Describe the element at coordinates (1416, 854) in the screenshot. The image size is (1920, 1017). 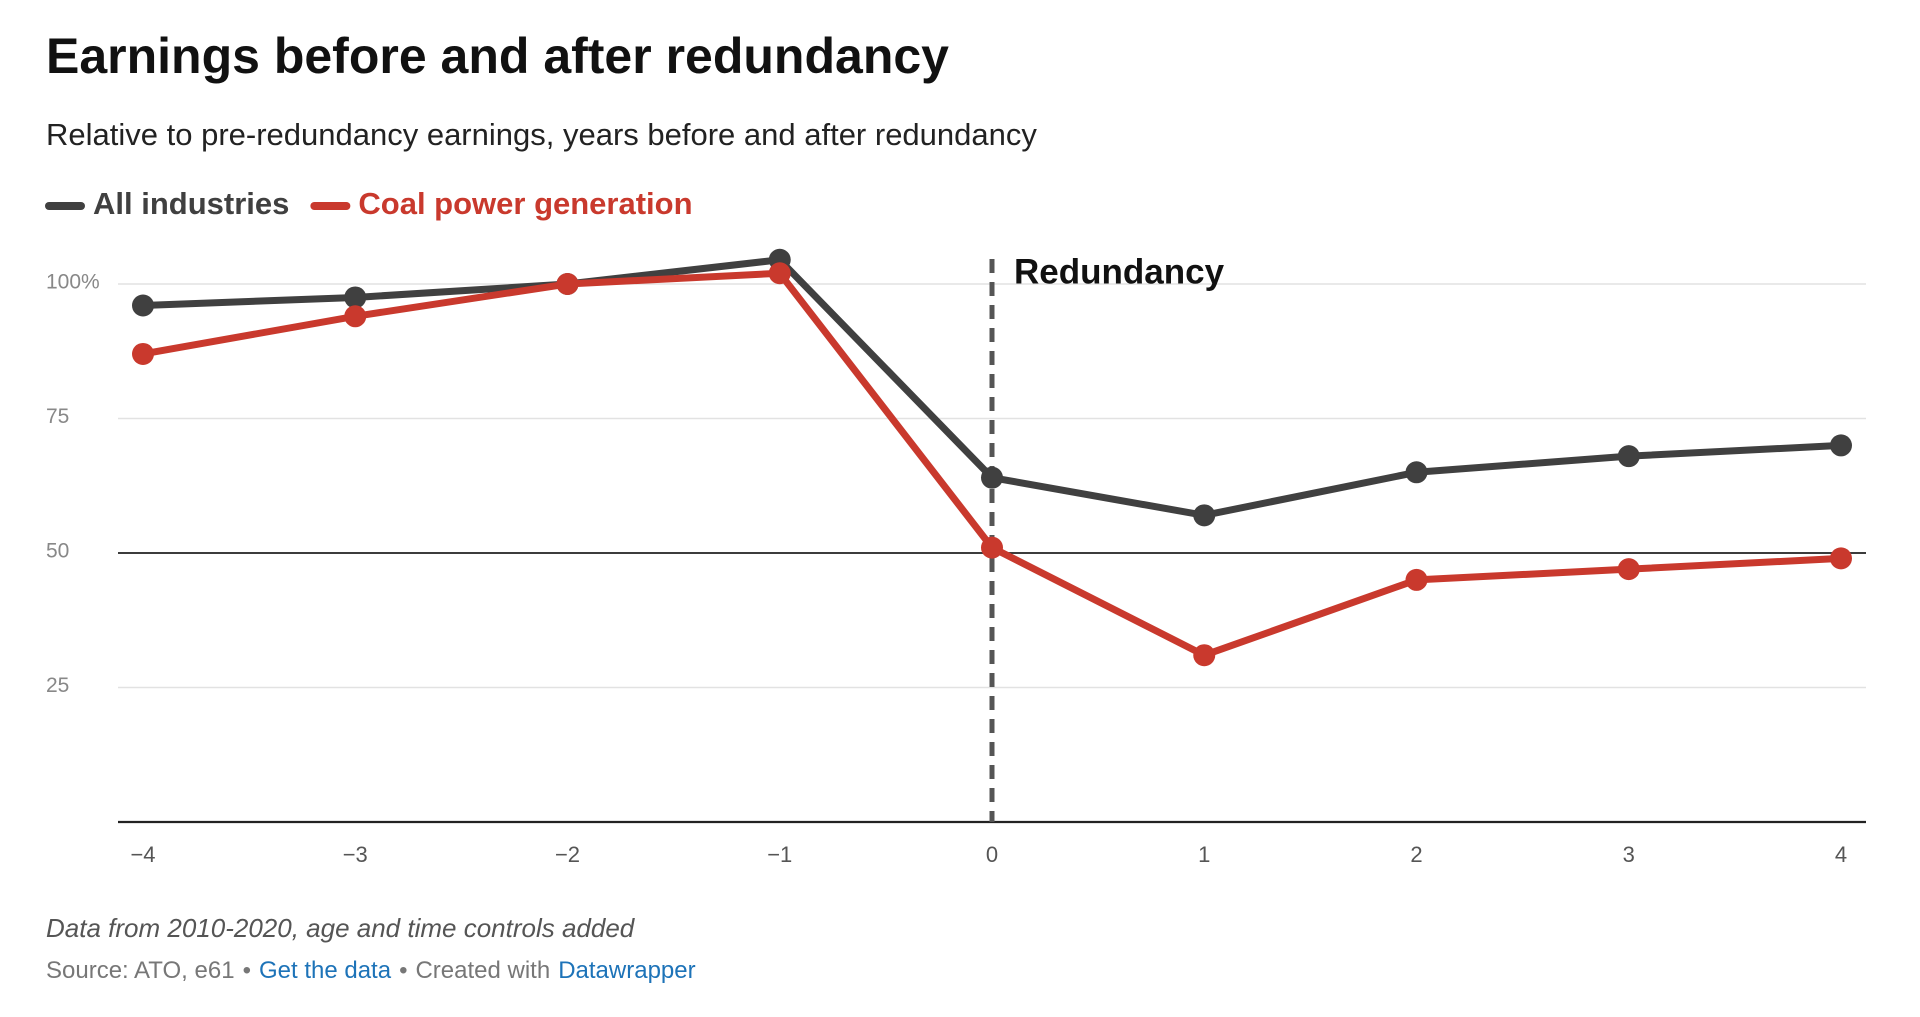
I see `x-tick-label: 2` at that location.